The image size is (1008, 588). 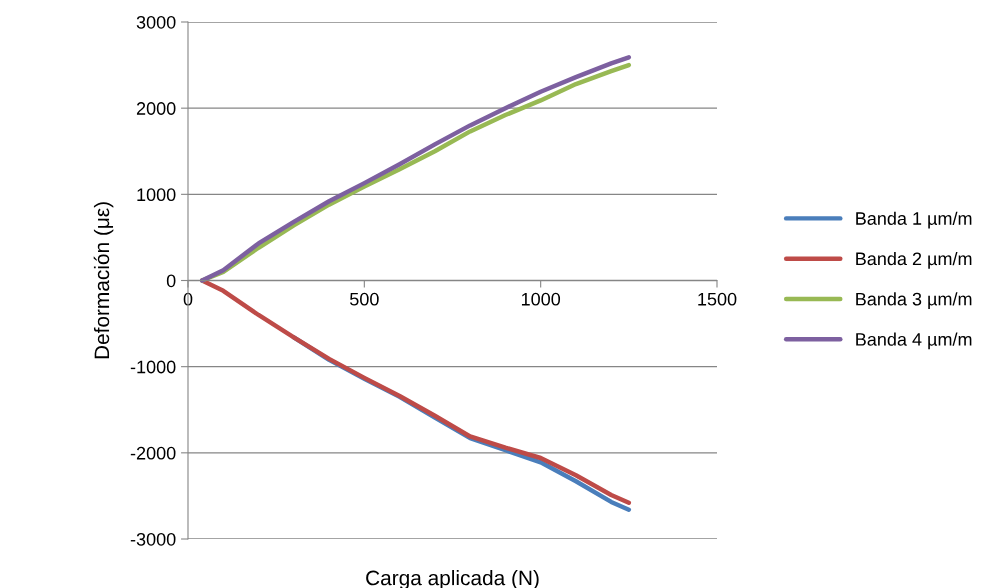 I want to click on legend-label: Banda 3 µm/m, so click(x=914, y=301).